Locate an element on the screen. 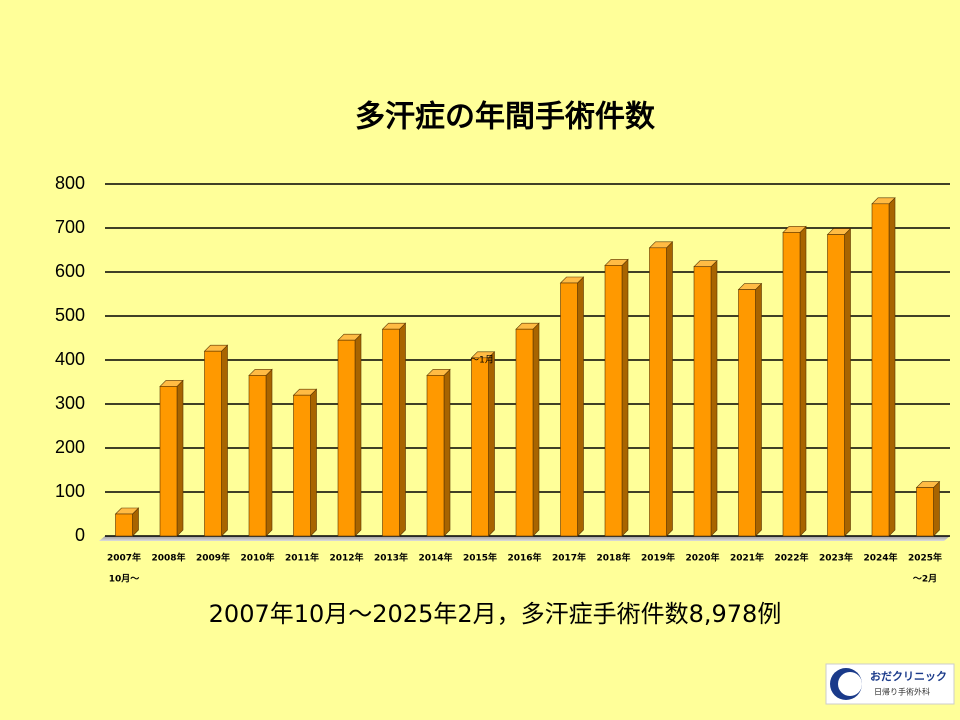 This screenshot has height=720, width=960. y-tick-label: 400 is located at coordinates (70, 359).